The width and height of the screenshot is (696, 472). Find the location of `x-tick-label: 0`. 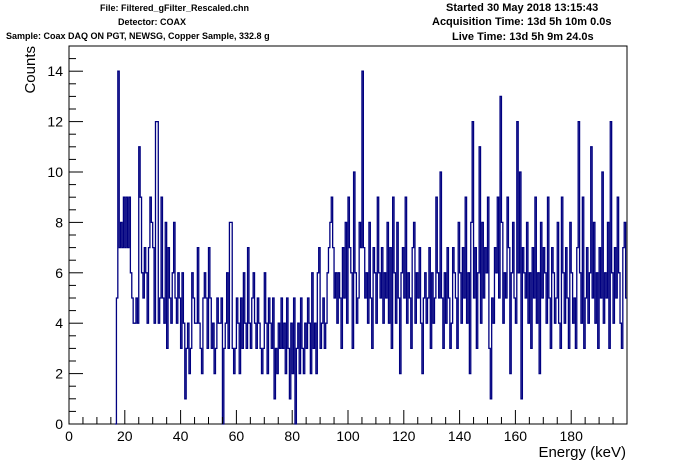

x-tick-label: 0 is located at coordinates (69, 436).